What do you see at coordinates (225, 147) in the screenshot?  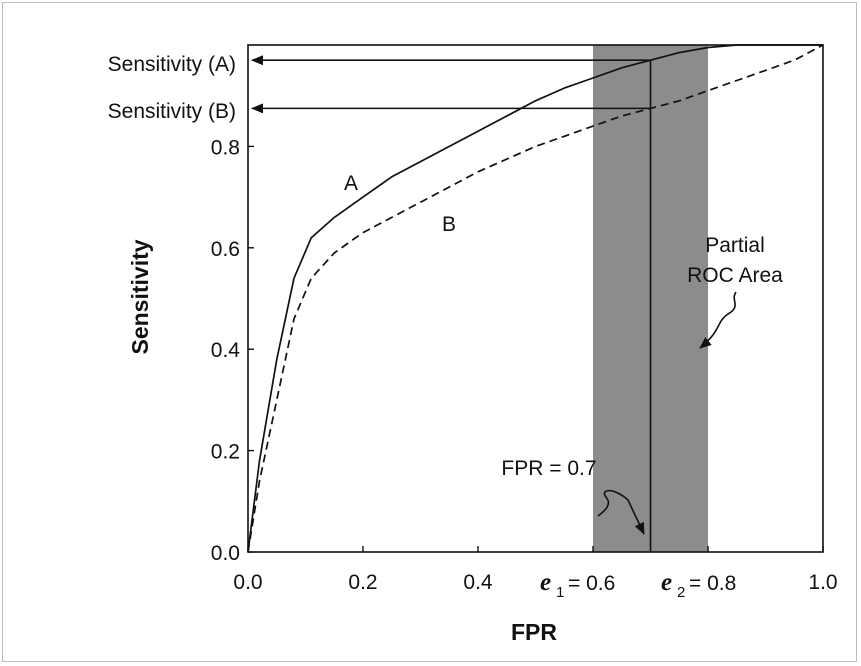 I see `y-tick-label: 0.8` at bounding box center [225, 147].